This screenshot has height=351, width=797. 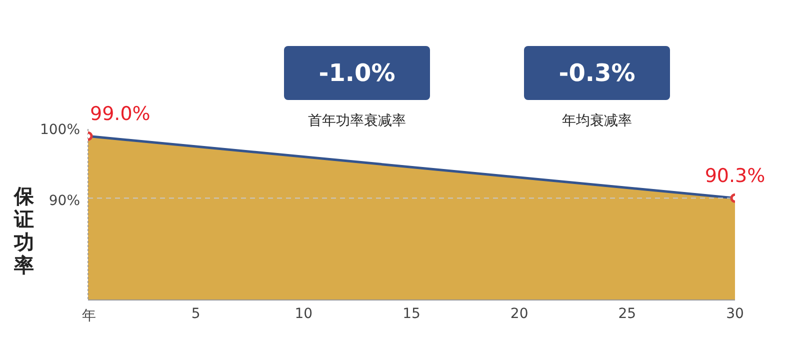 What do you see at coordinates (627, 314) in the screenshot?
I see `x-tick-label: 25` at bounding box center [627, 314].